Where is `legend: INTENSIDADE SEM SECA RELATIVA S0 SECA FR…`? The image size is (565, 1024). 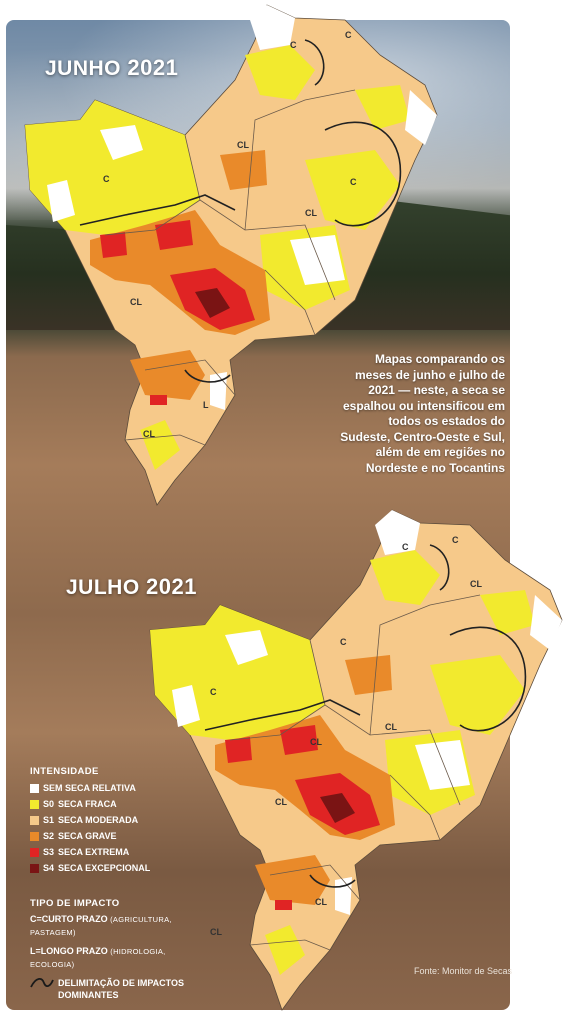
legend: INTENSIDADE SEM SECA RELATIVA S0 SECA FR… is located at coordinates (112, 883).